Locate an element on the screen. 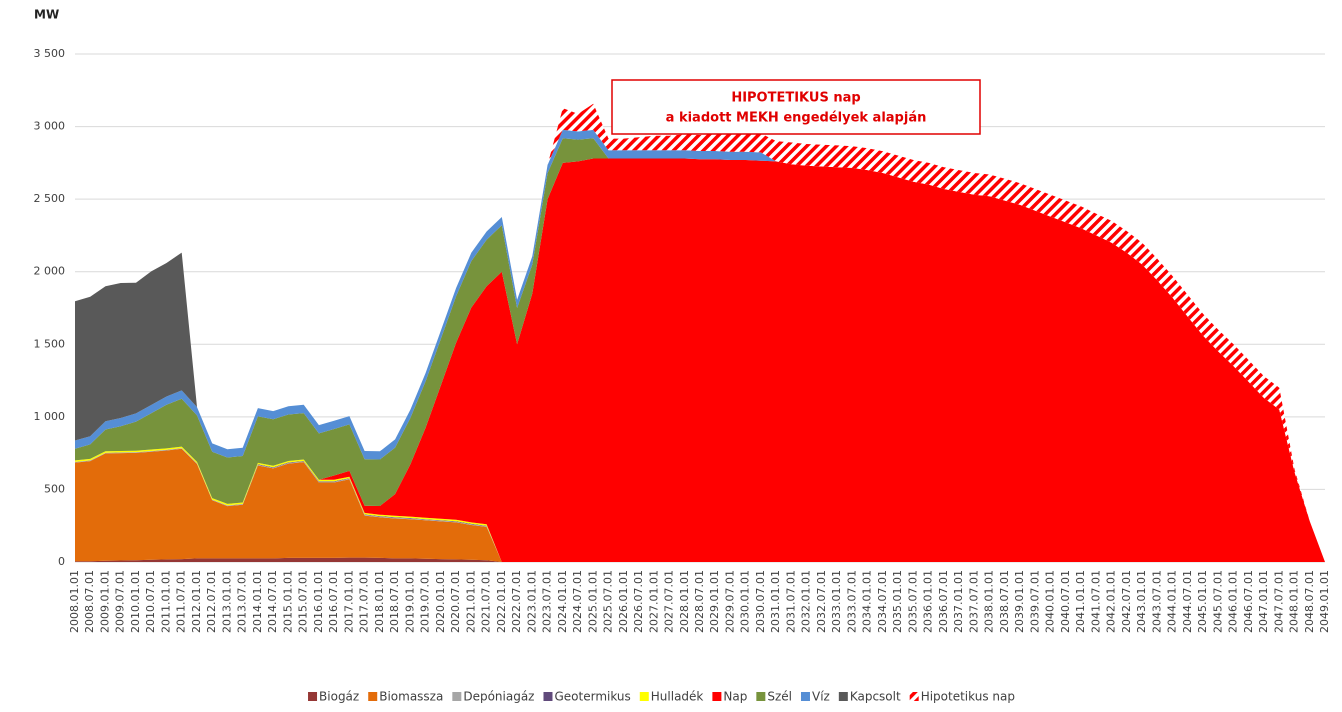  x-tick-label: 2008.01.01 is located at coordinates (74, 601).